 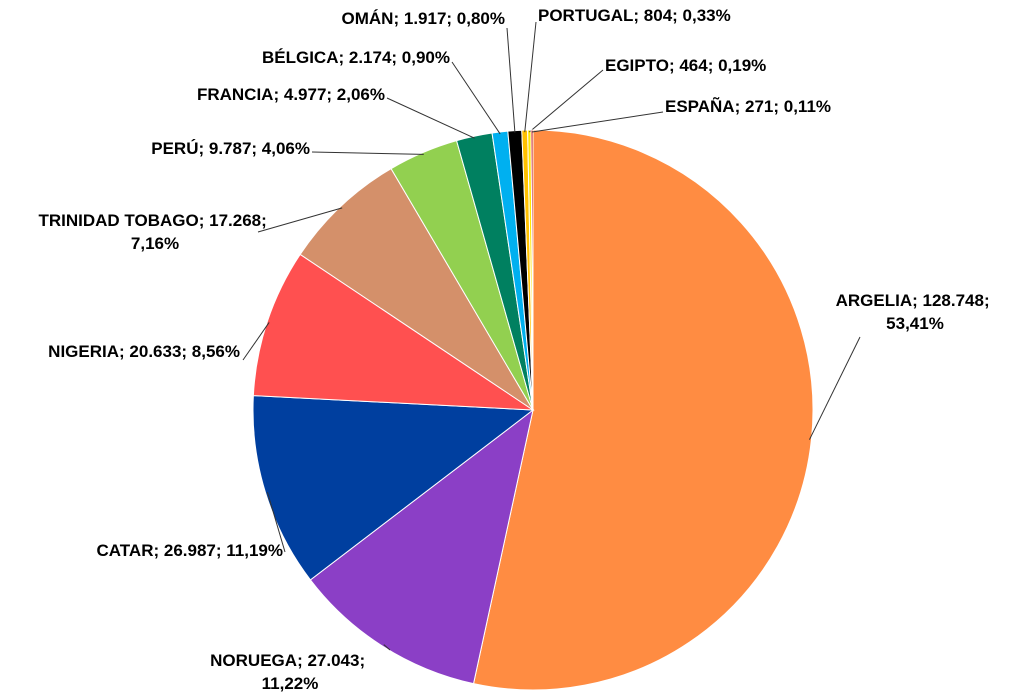 I want to click on data-label: CATAR; 26.987; 11,19%, so click(x=190, y=550).